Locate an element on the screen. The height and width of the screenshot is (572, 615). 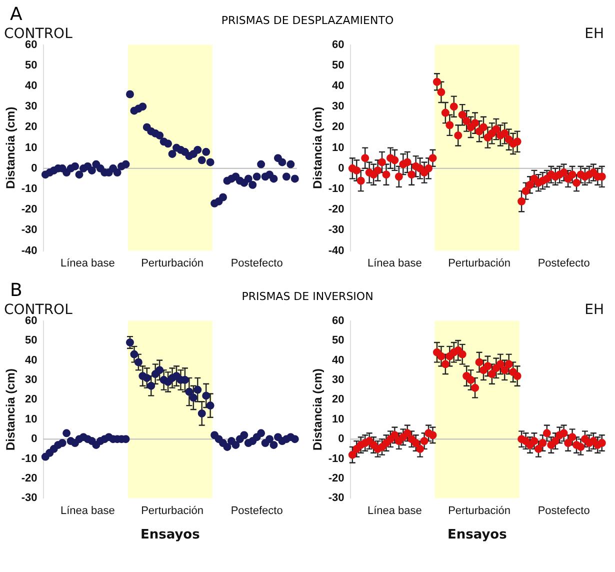
text: A is located at coordinates (16, 14).